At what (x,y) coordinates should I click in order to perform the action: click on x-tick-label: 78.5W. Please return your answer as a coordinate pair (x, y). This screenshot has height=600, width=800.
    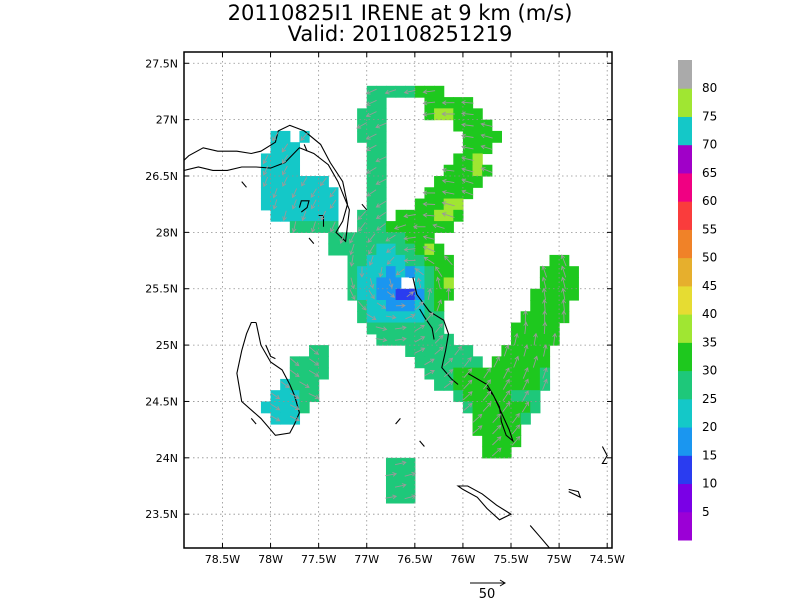
    Looking at the image, I should click on (222, 559).